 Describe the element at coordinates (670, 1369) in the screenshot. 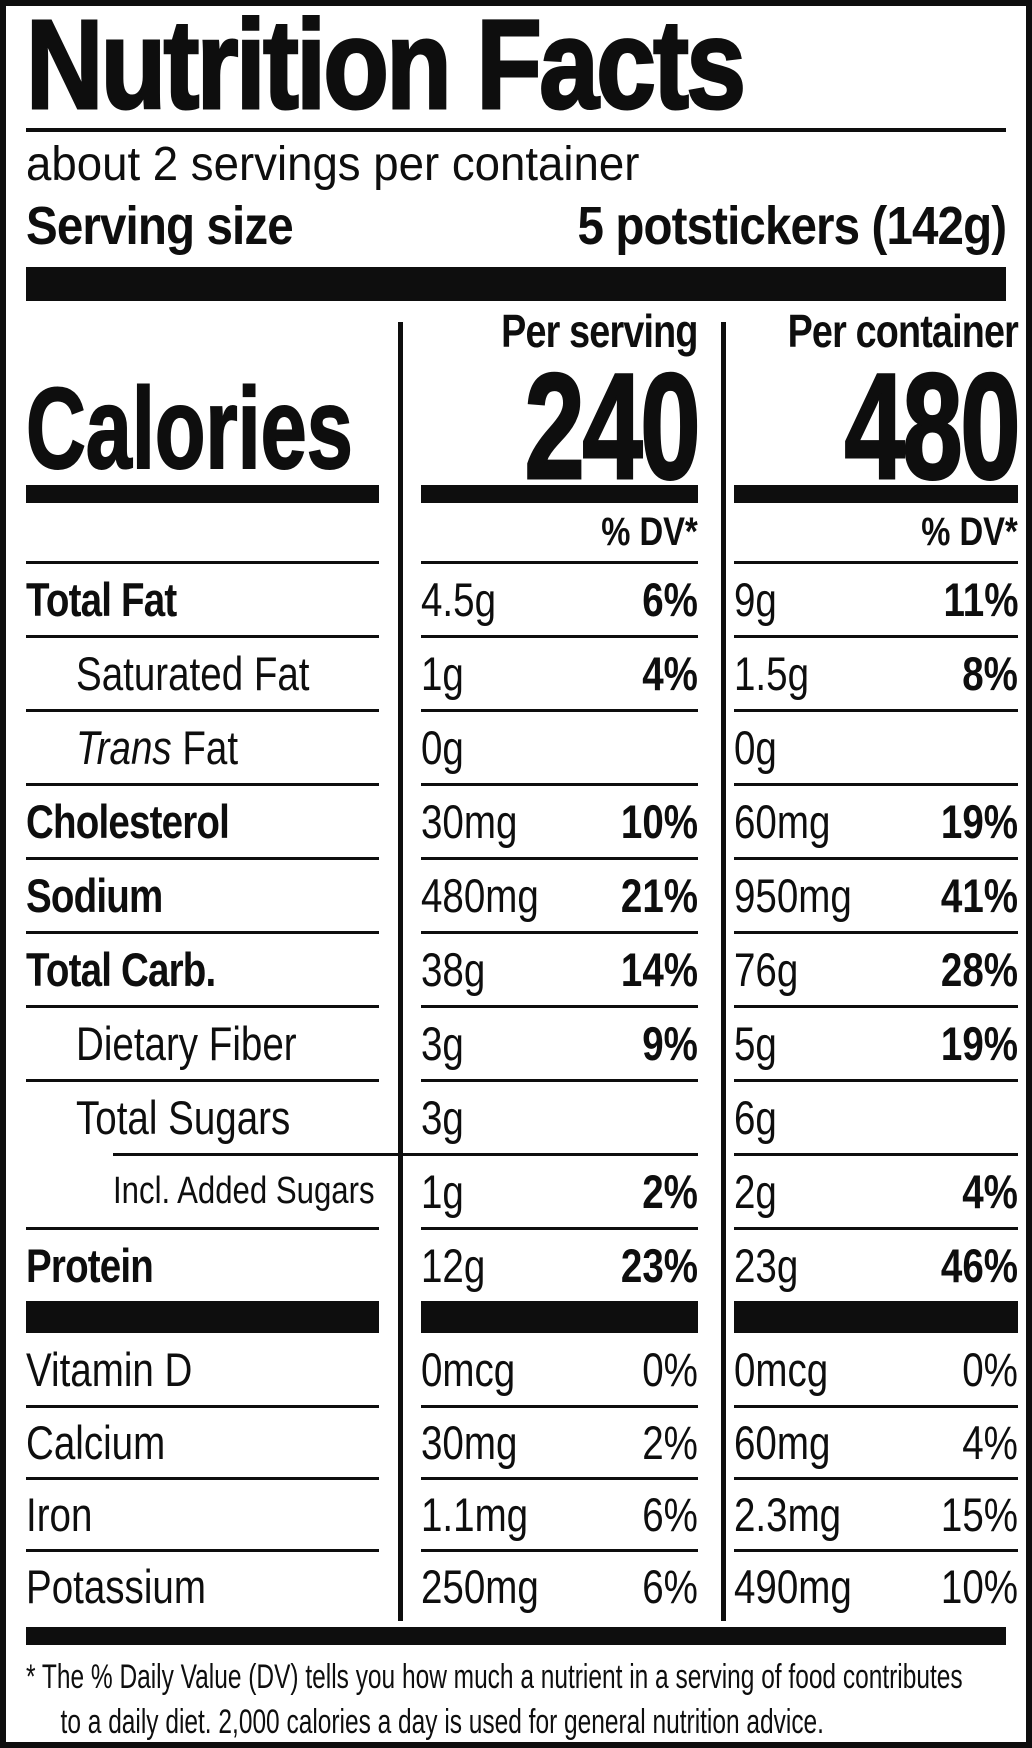

I see `serving-dv: 0%` at that location.